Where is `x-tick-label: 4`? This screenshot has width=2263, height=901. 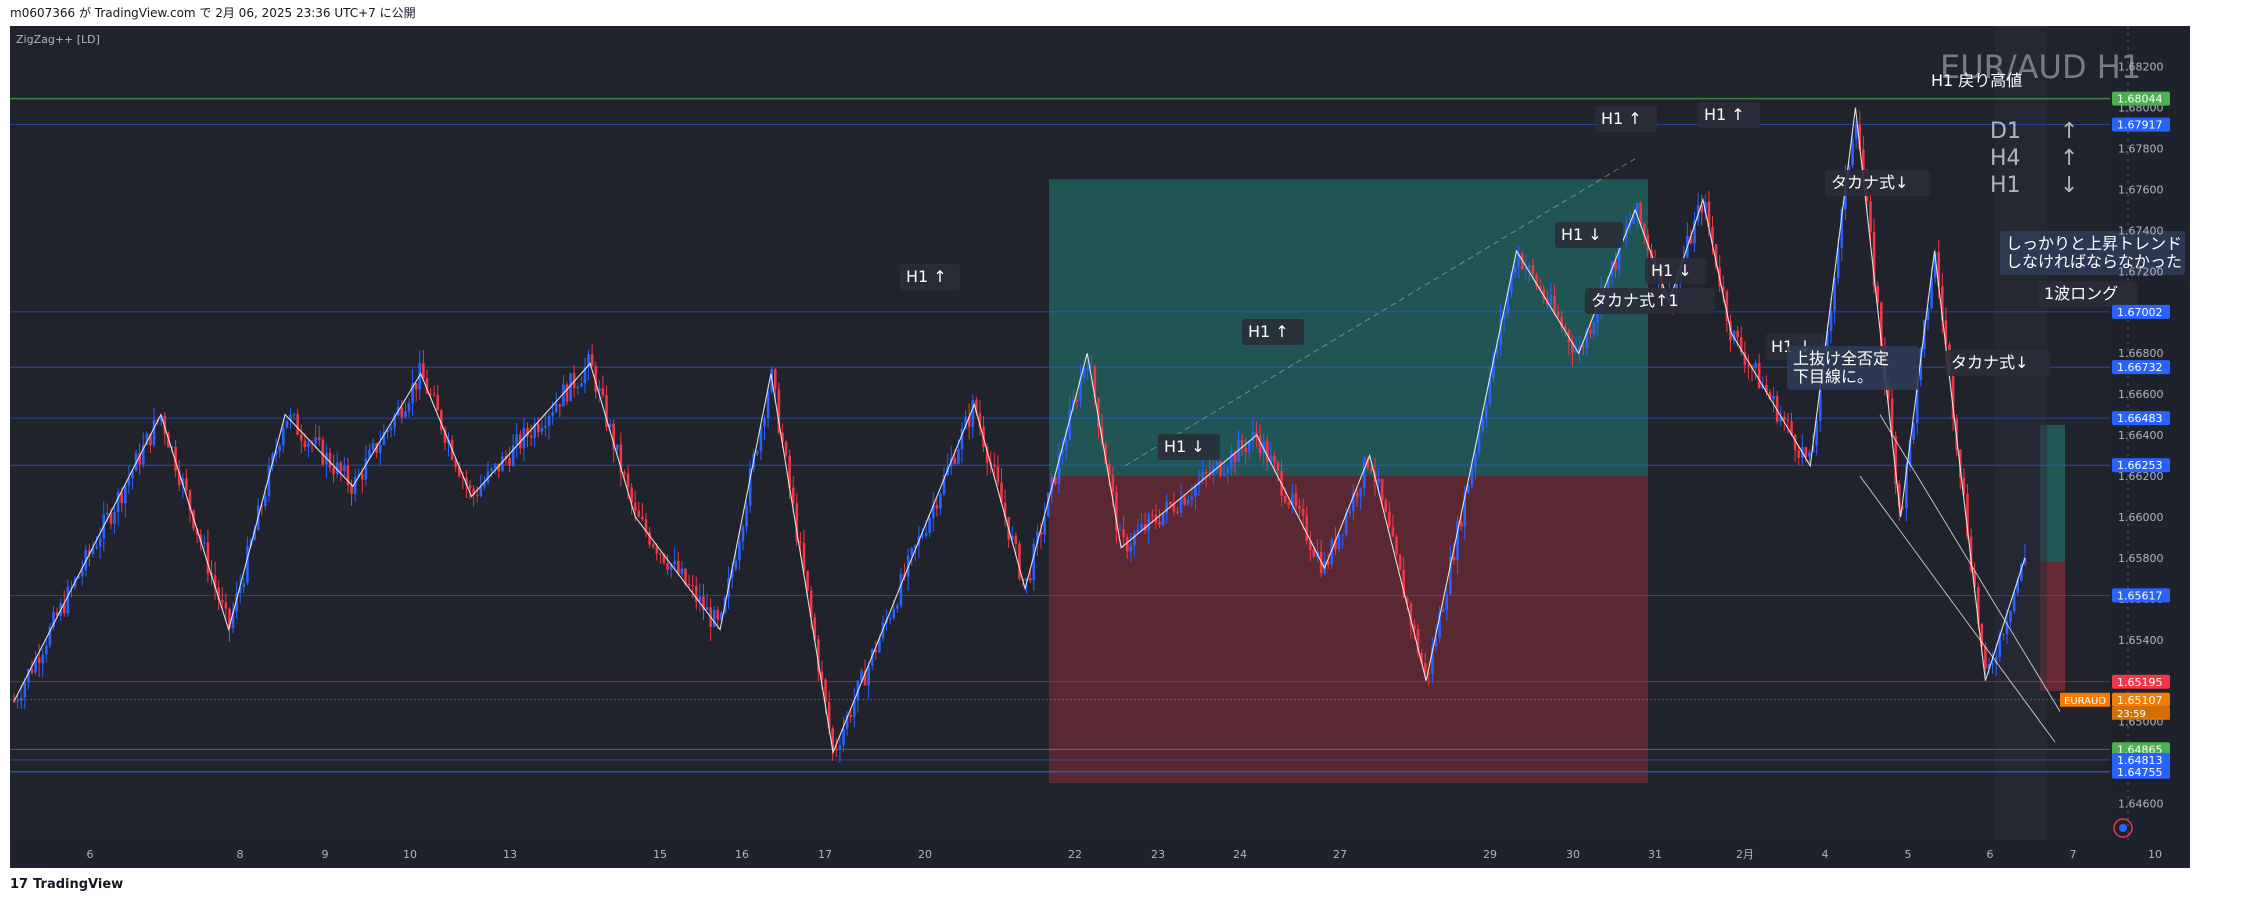 x-tick-label: 4 is located at coordinates (1825, 854).